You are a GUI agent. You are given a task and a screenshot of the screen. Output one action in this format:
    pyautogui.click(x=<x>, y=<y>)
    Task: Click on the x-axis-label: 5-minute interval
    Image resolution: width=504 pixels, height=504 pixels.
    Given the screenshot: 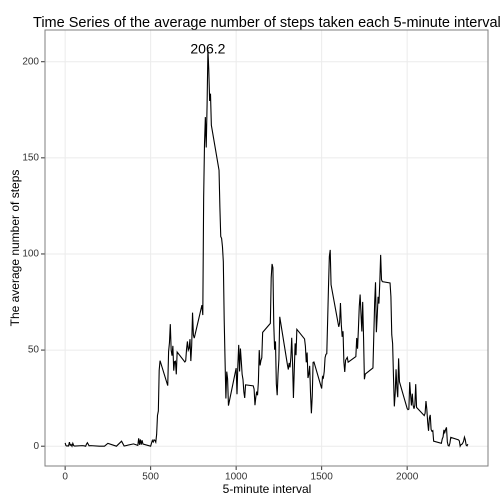 What is the action you would take?
    pyautogui.click(x=267, y=489)
    